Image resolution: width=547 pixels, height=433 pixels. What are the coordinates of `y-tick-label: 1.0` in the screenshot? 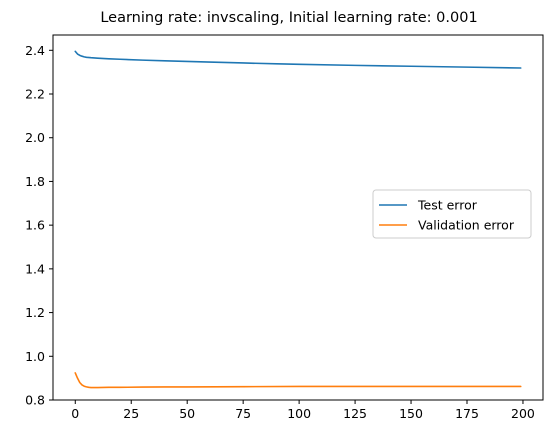 It's located at (35, 356).